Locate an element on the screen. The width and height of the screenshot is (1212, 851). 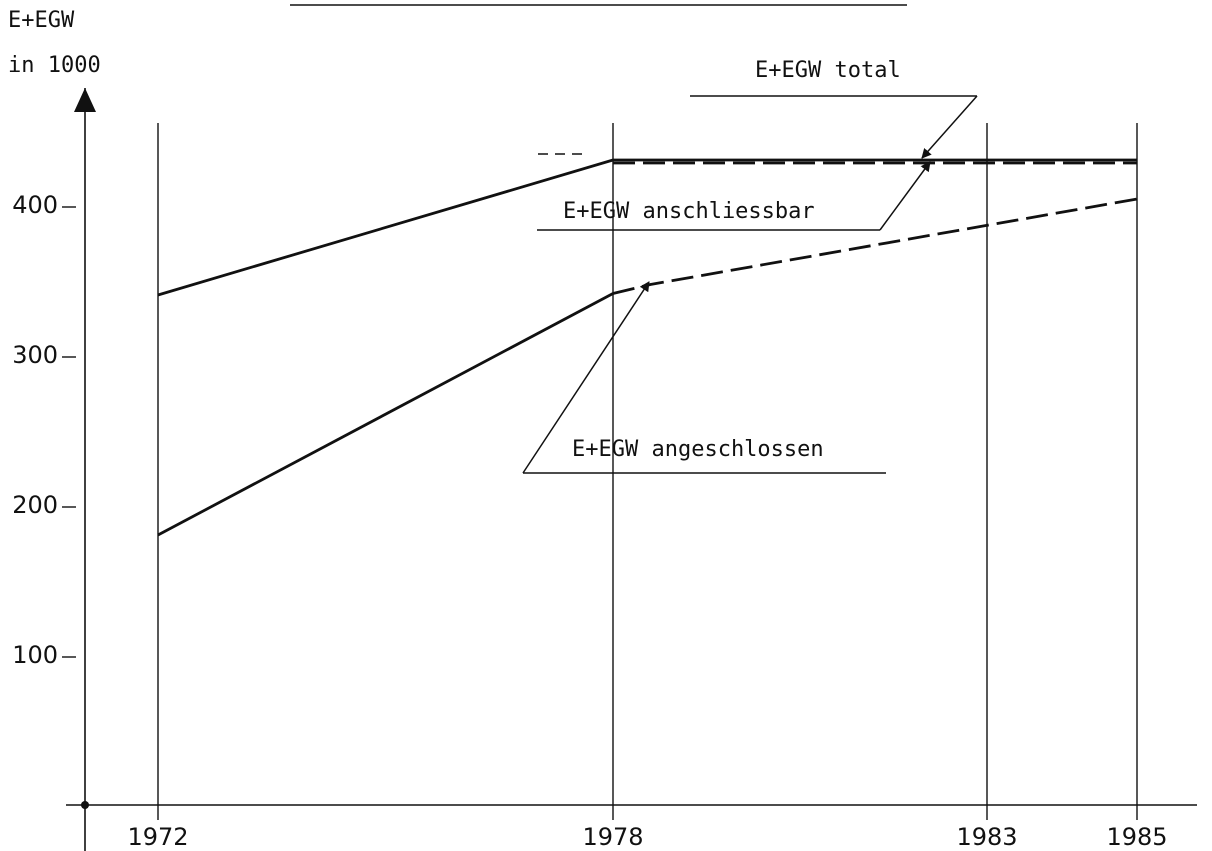
x-tick-label-1978: 1978 is located at coordinates (612, 837).